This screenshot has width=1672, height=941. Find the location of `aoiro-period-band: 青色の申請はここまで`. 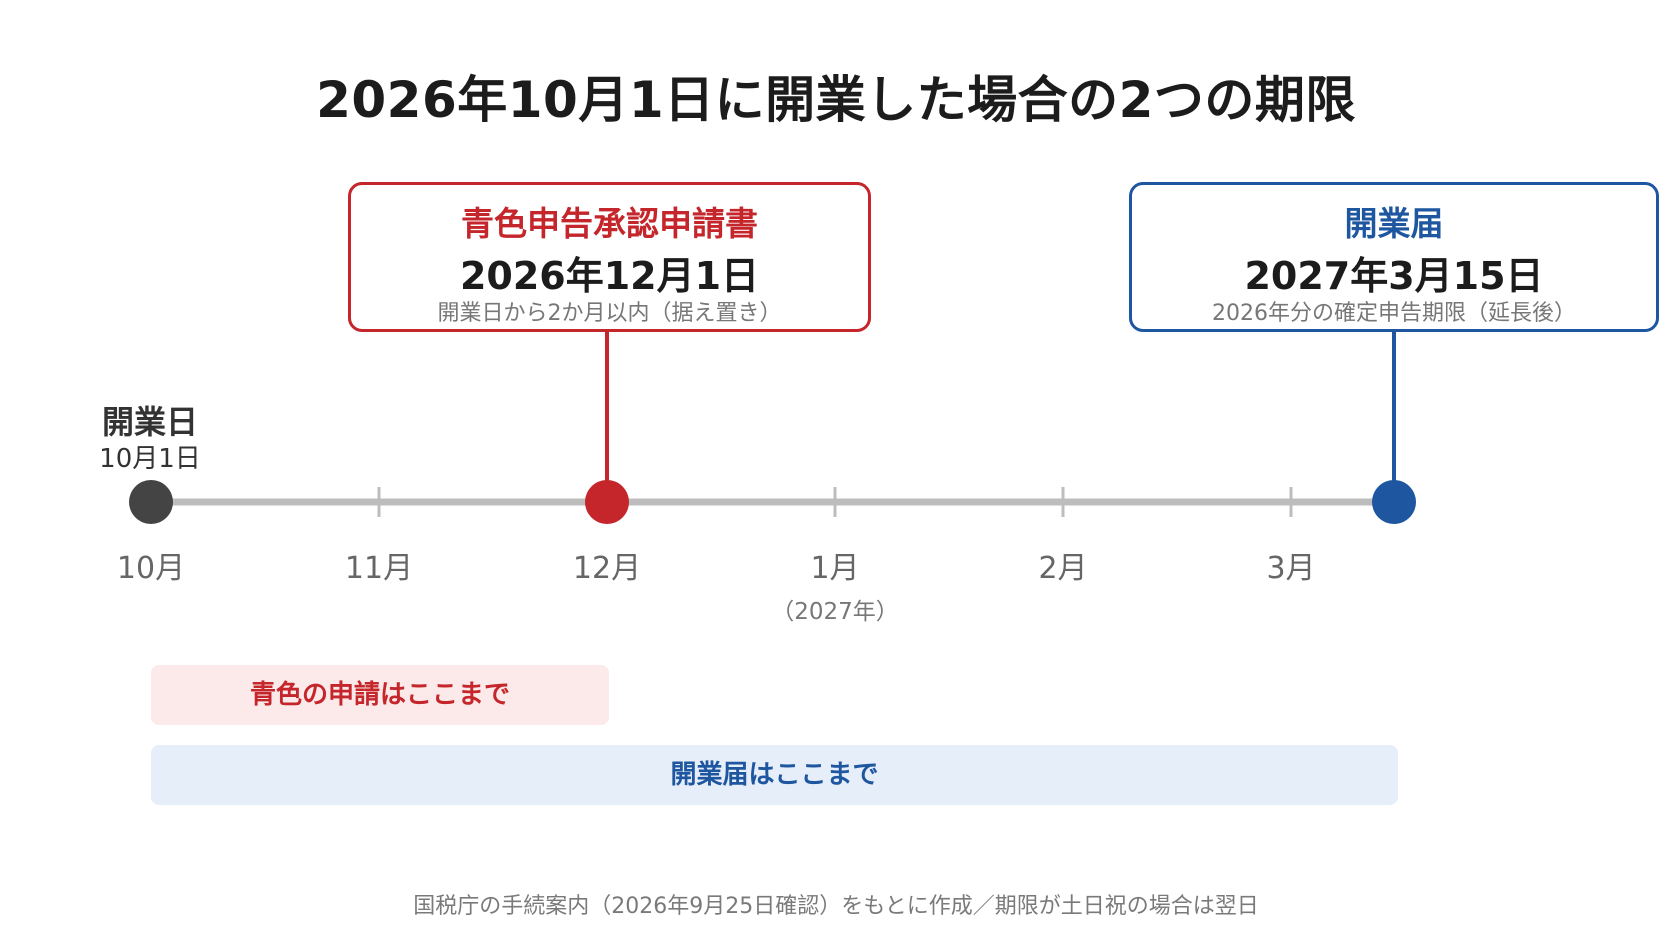

aoiro-period-band: 青色の申請はここまで is located at coordinates (380, 695).